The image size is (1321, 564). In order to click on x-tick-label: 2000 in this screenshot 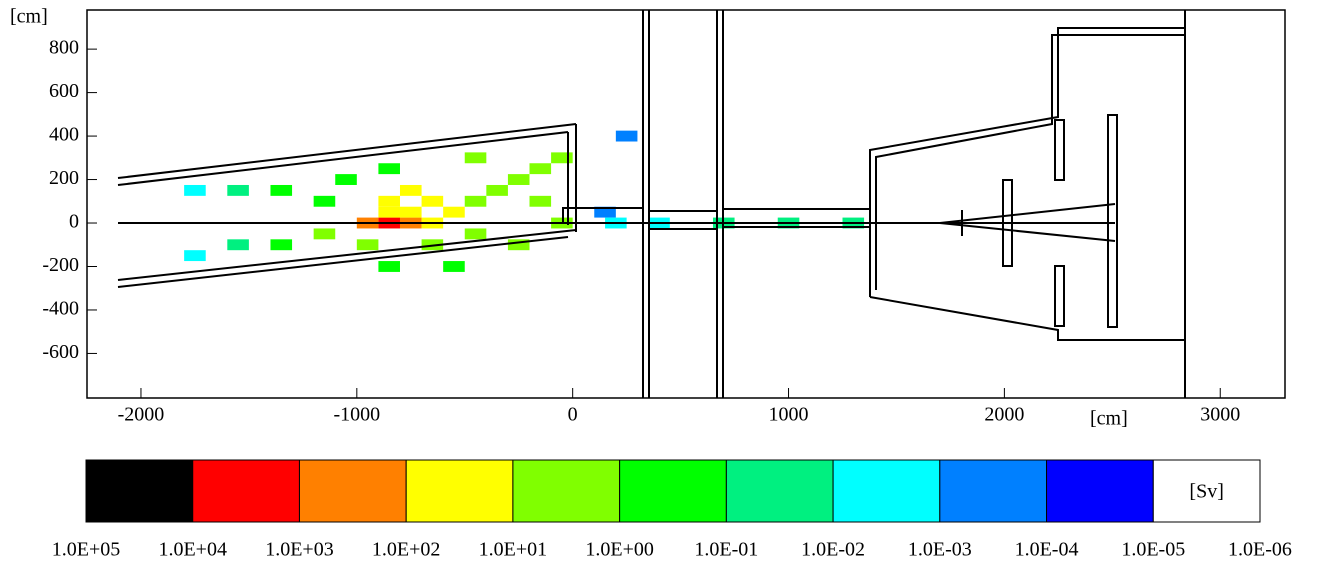, I will do `click(1004, 415)`.